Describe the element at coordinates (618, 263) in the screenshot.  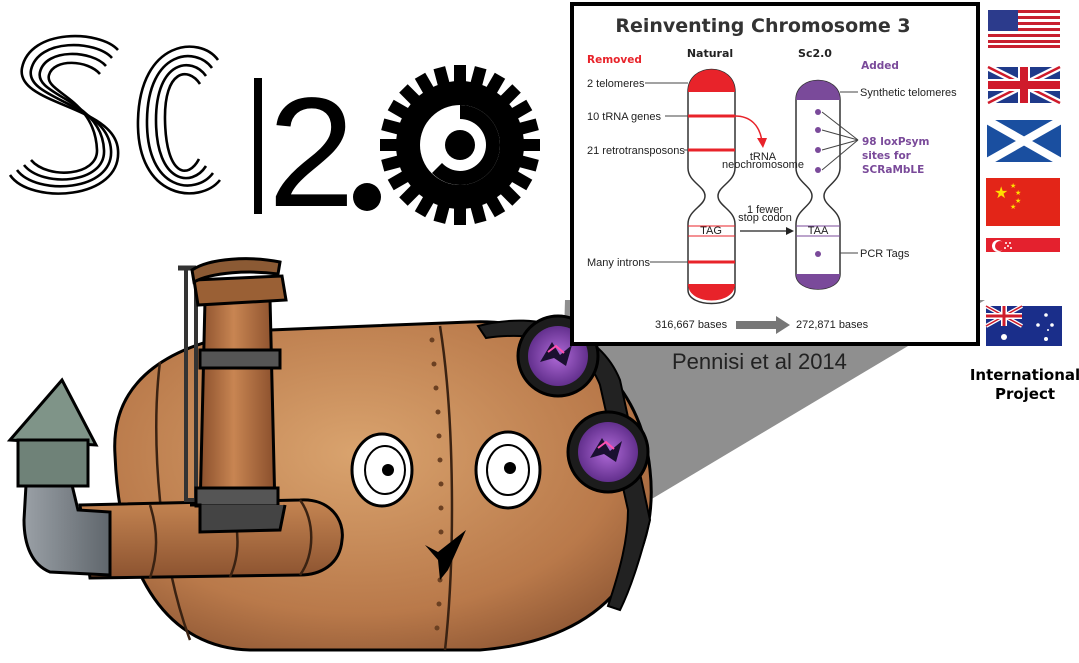
I see `removed-item-3: Many introns` at that location.